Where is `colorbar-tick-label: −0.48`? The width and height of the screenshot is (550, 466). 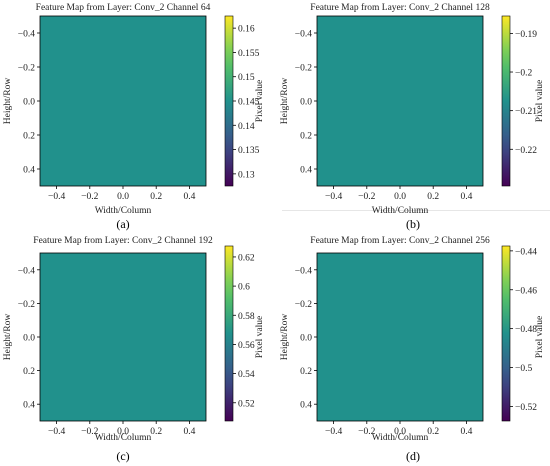 colorbar-tick-label: −0.48 is located at coordinates (526, 330).